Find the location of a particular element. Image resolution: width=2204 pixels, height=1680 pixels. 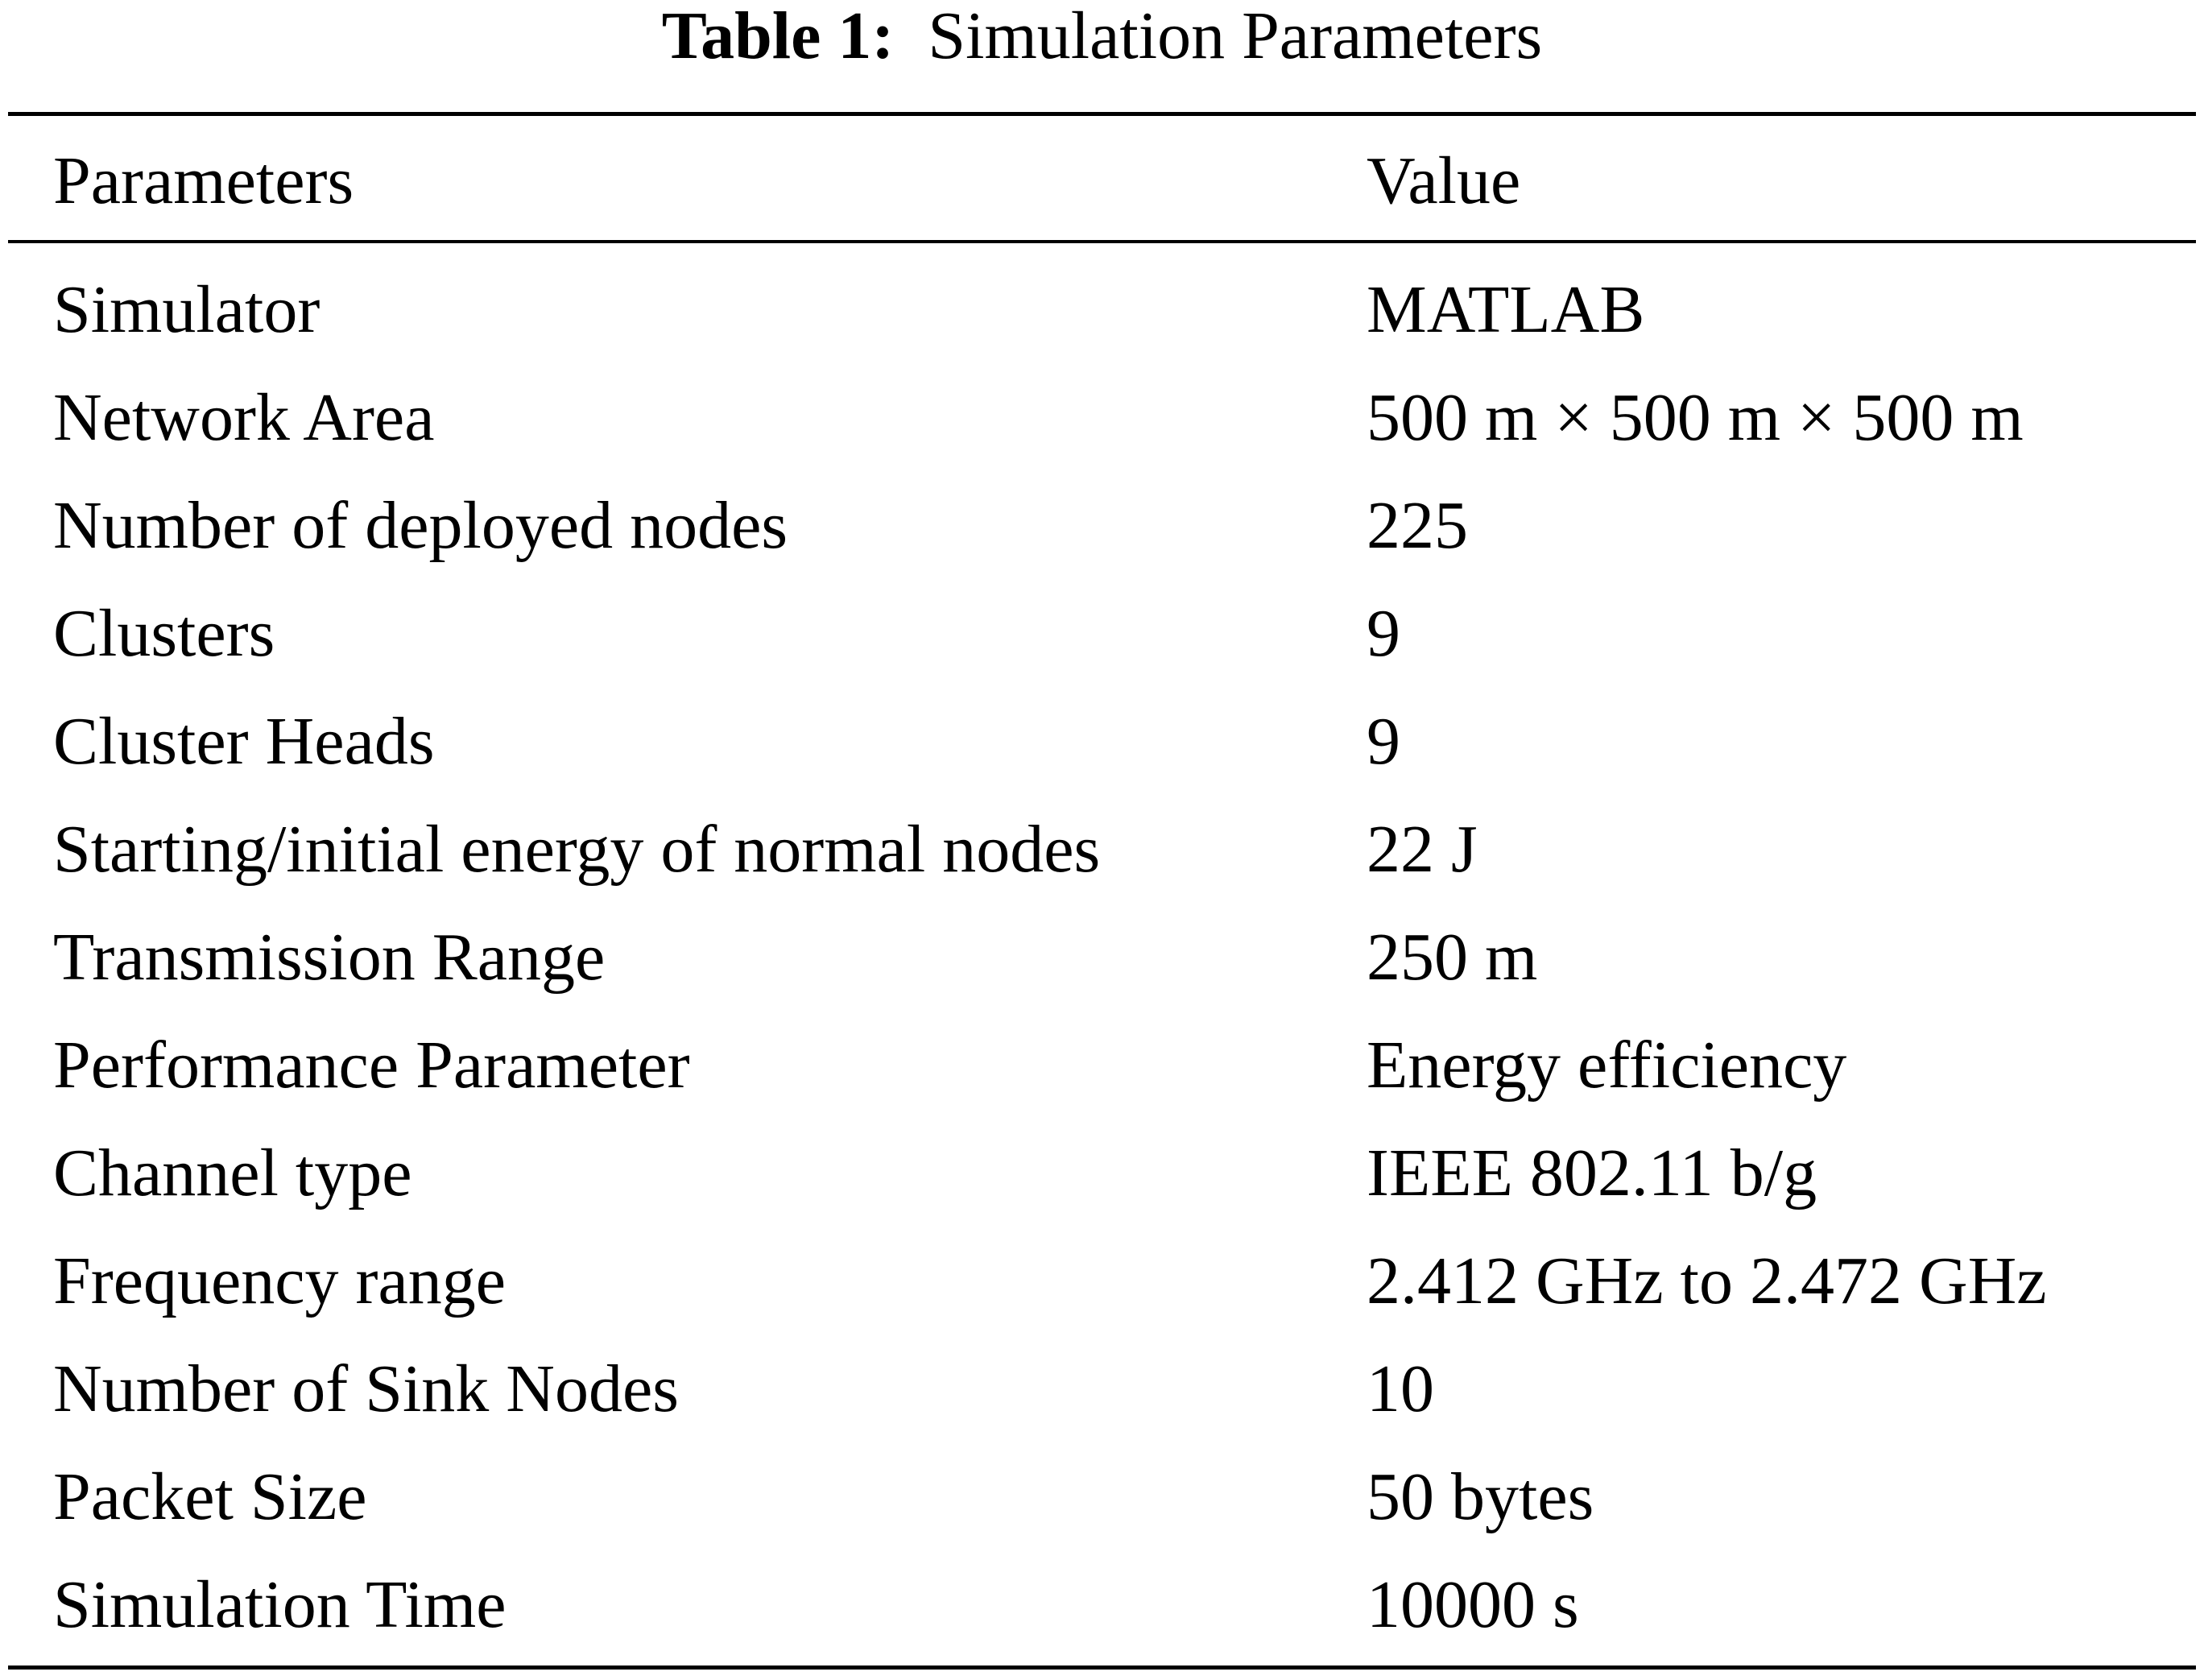

parameter-cell: Simulation Time is located at coordinates (280, 1604).